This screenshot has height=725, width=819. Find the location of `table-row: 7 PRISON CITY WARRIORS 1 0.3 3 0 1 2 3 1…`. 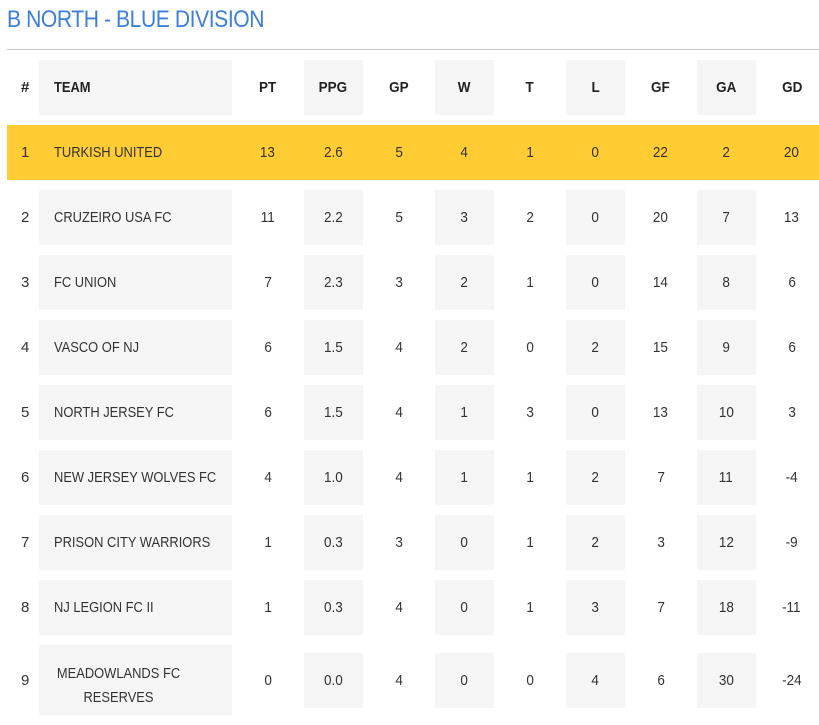

table-row: 7 PRISON CITY WARRIORS 1 0.3 3 0 1 2 3 1… is located at coordinates (413, 542).